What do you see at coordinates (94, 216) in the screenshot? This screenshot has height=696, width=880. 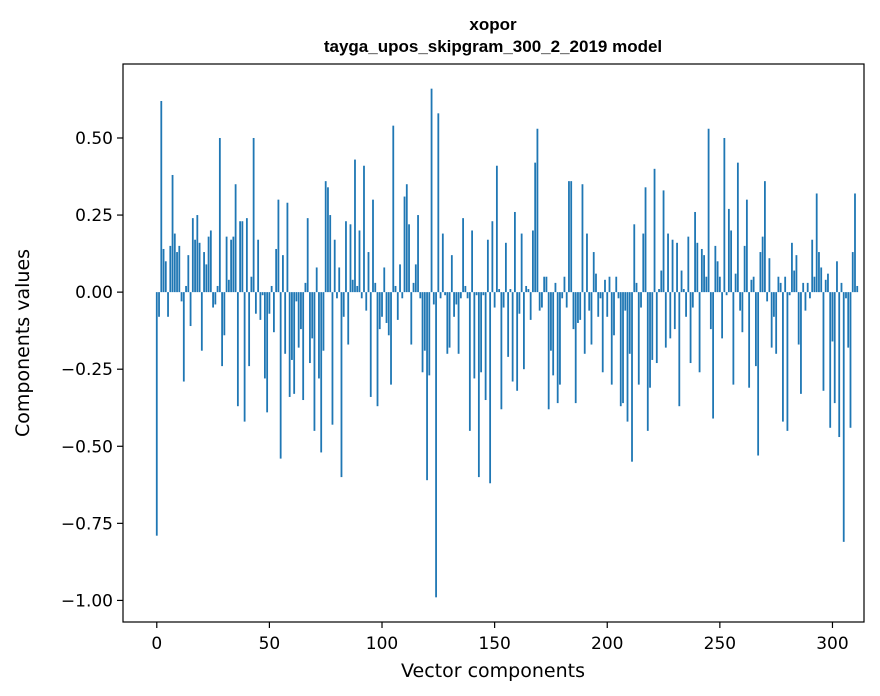 I see `y-tick-label: 0.25` at bounding box center [94, 216].